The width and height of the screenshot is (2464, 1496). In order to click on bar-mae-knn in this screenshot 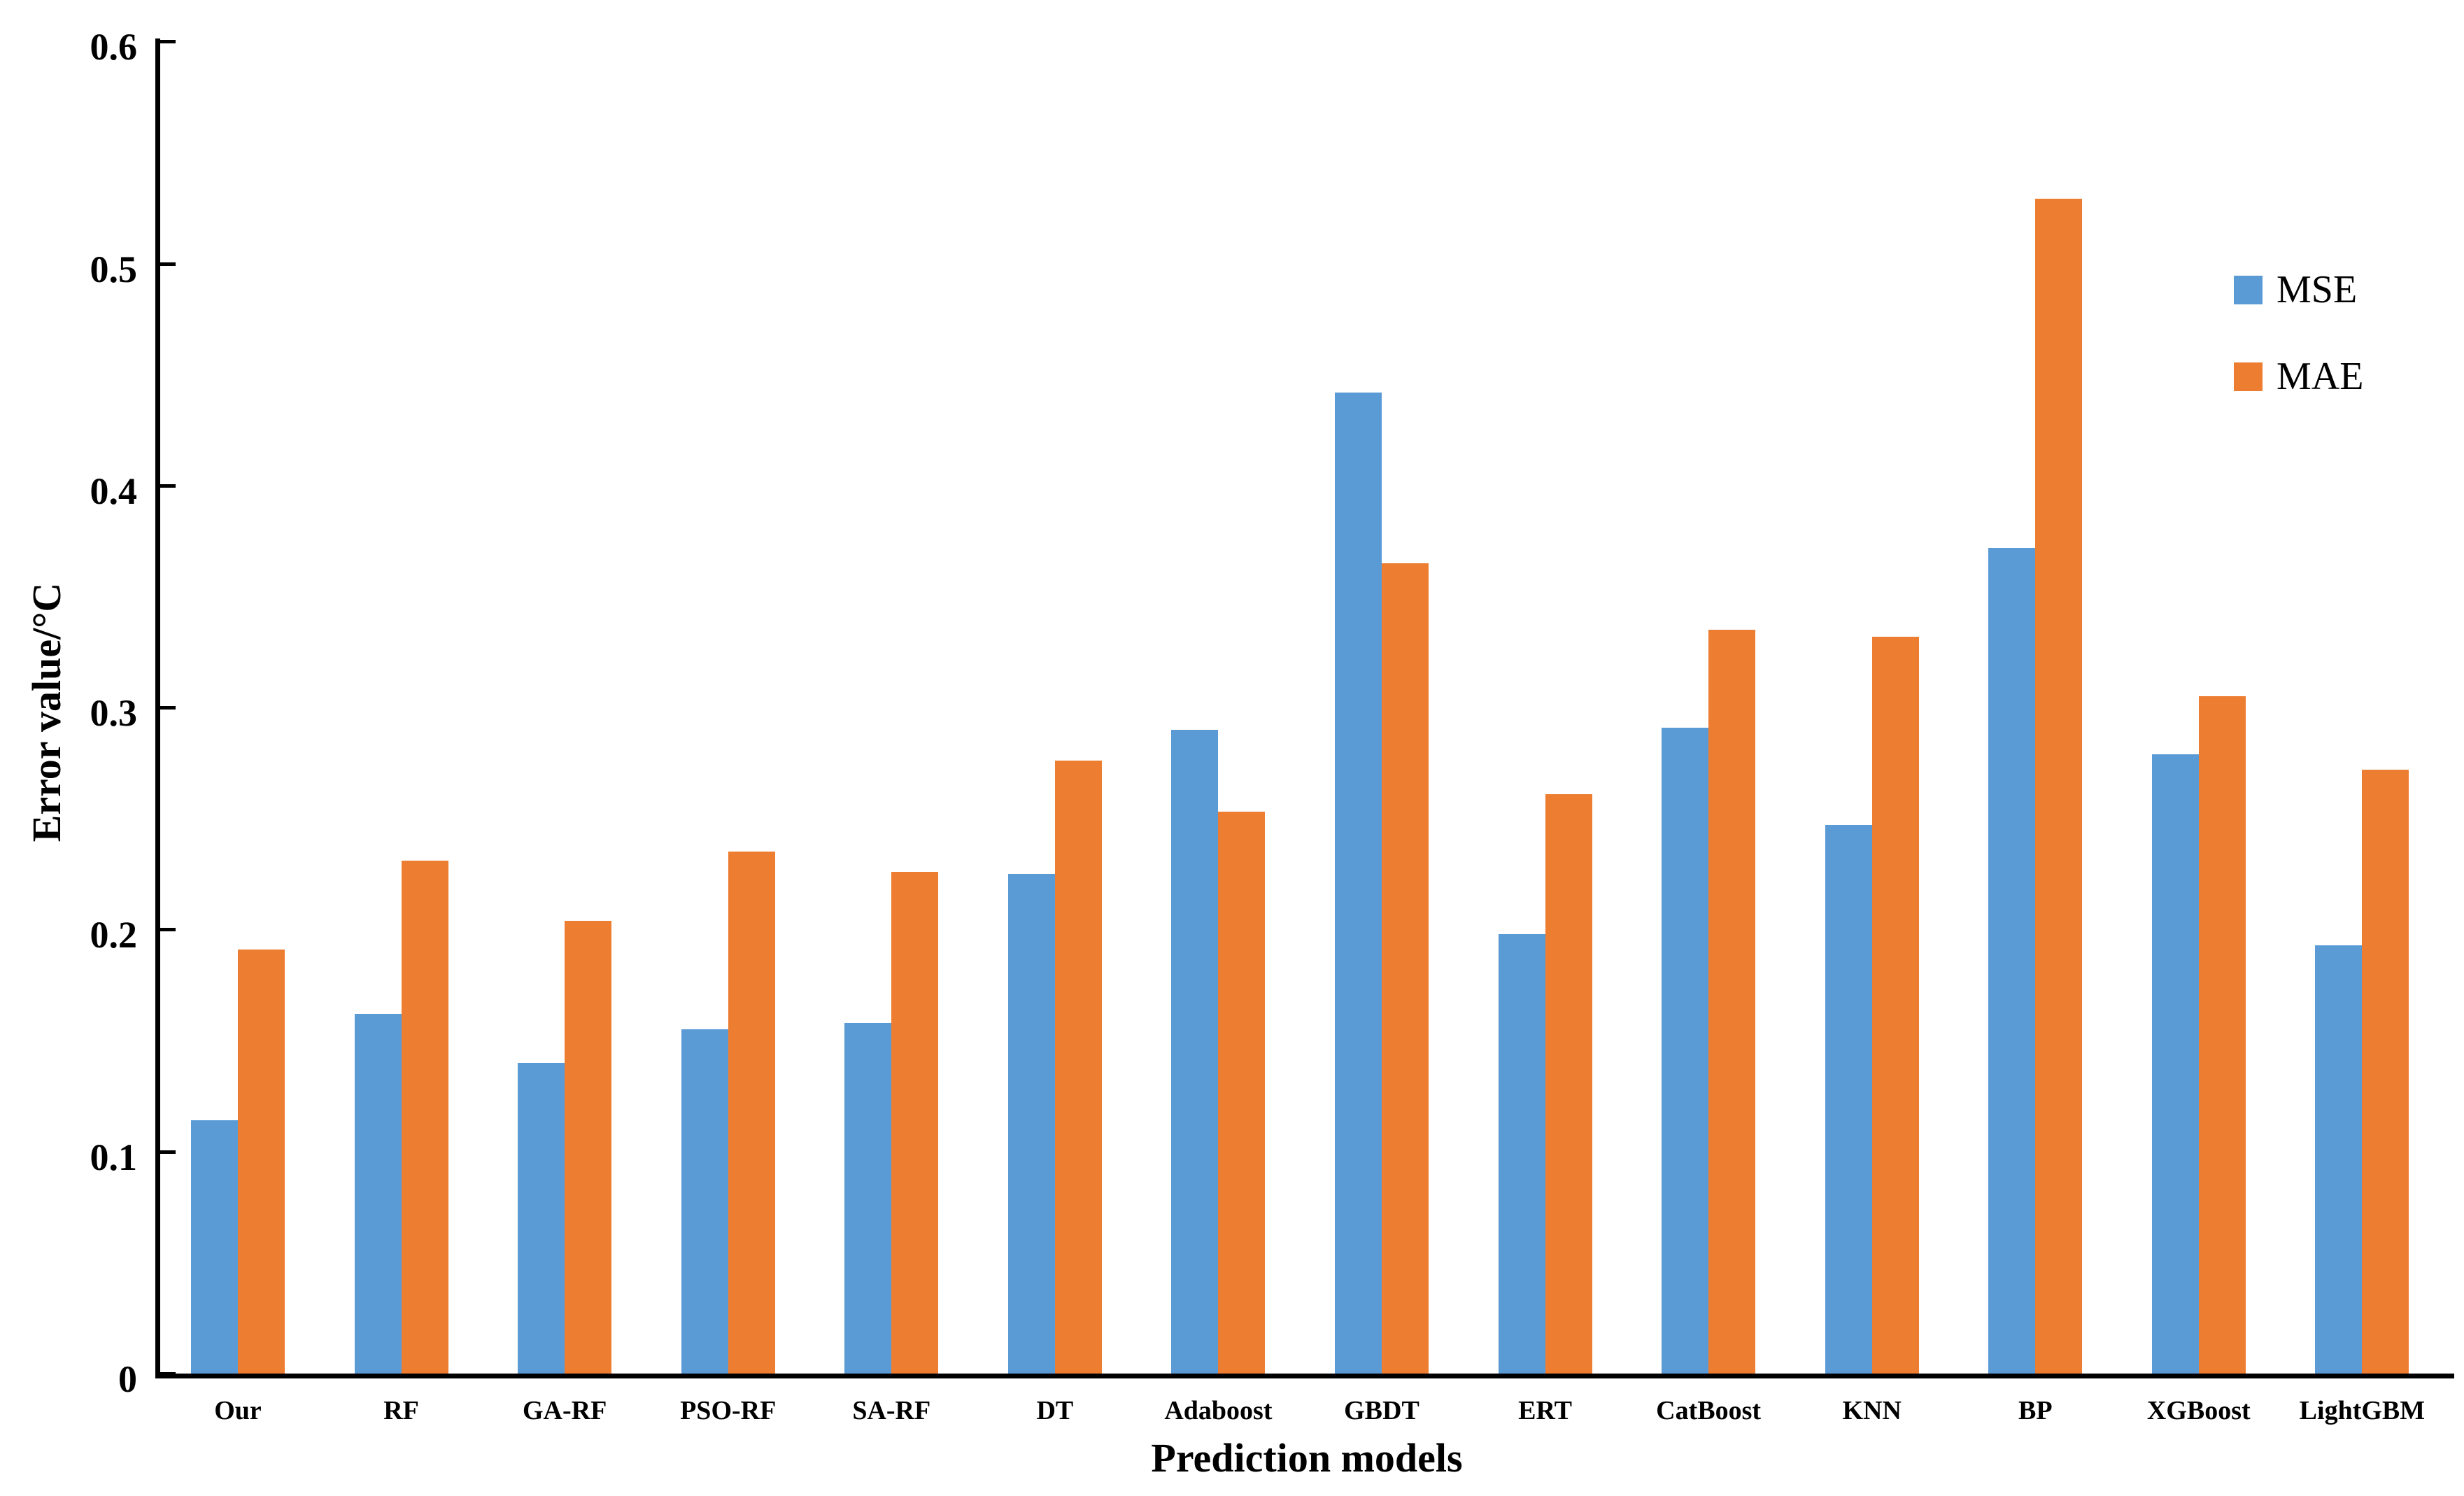, I will do `click(1895, 1005)`.